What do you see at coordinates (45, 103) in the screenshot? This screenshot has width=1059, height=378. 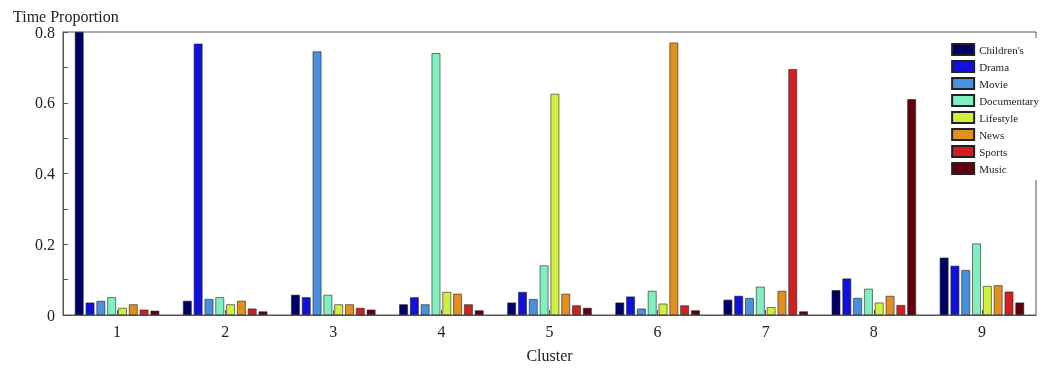 I see `y-tick-label: 0.6` at bounding box center [45, 103].